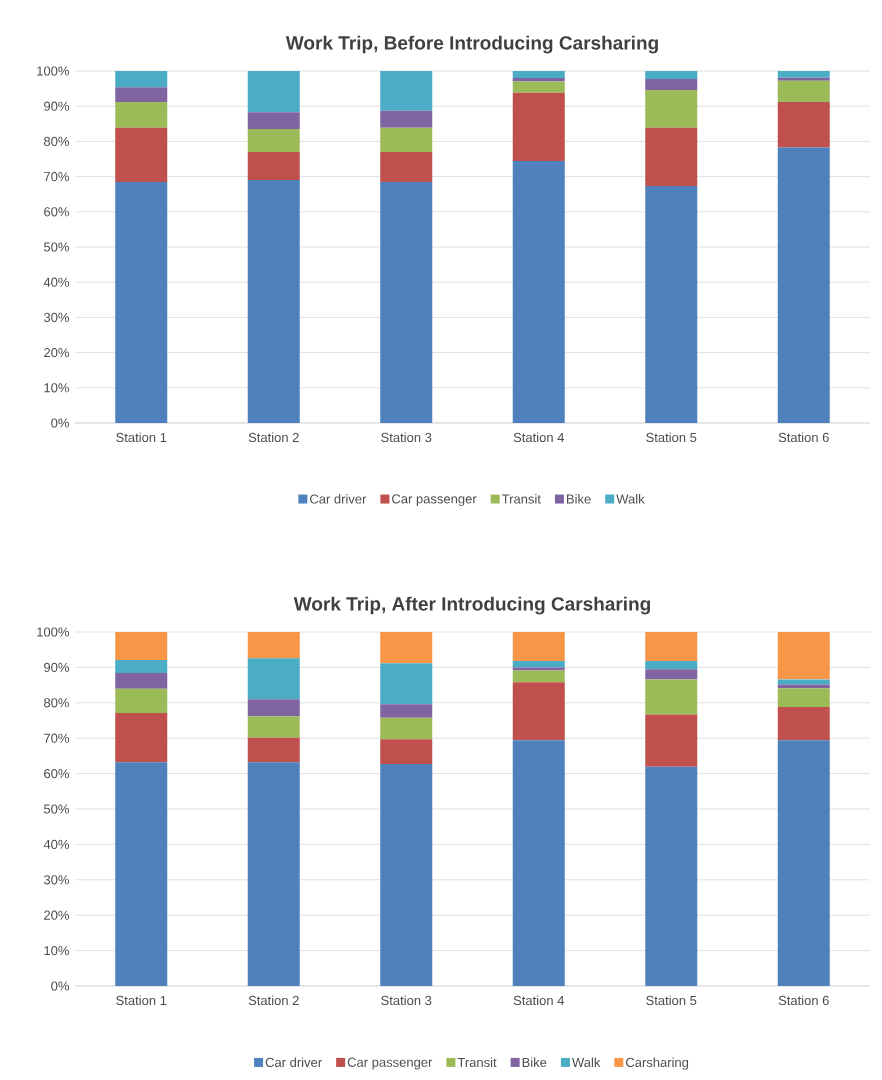  What do you see at coordinates (471, 605) in the screenshot?
I see `chart-title: Work Trip, After Introducing Carsharing` at bounding box center [471, 605].